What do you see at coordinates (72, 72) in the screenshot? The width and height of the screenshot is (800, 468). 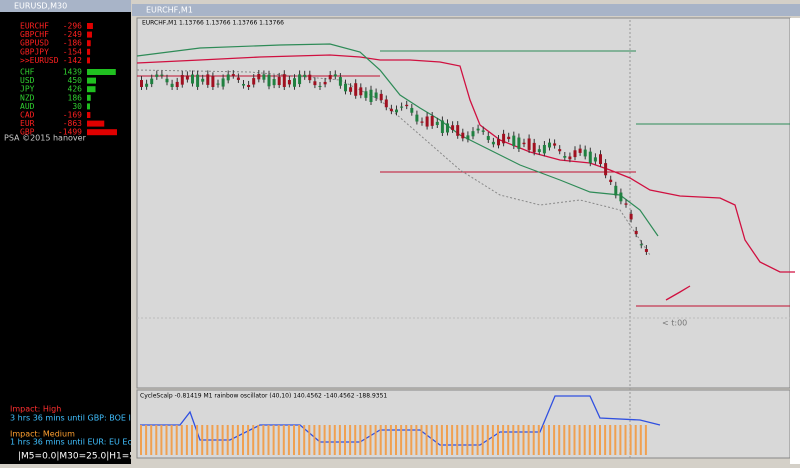 I see `row-value: 1439` at bounding box center [72, 72].